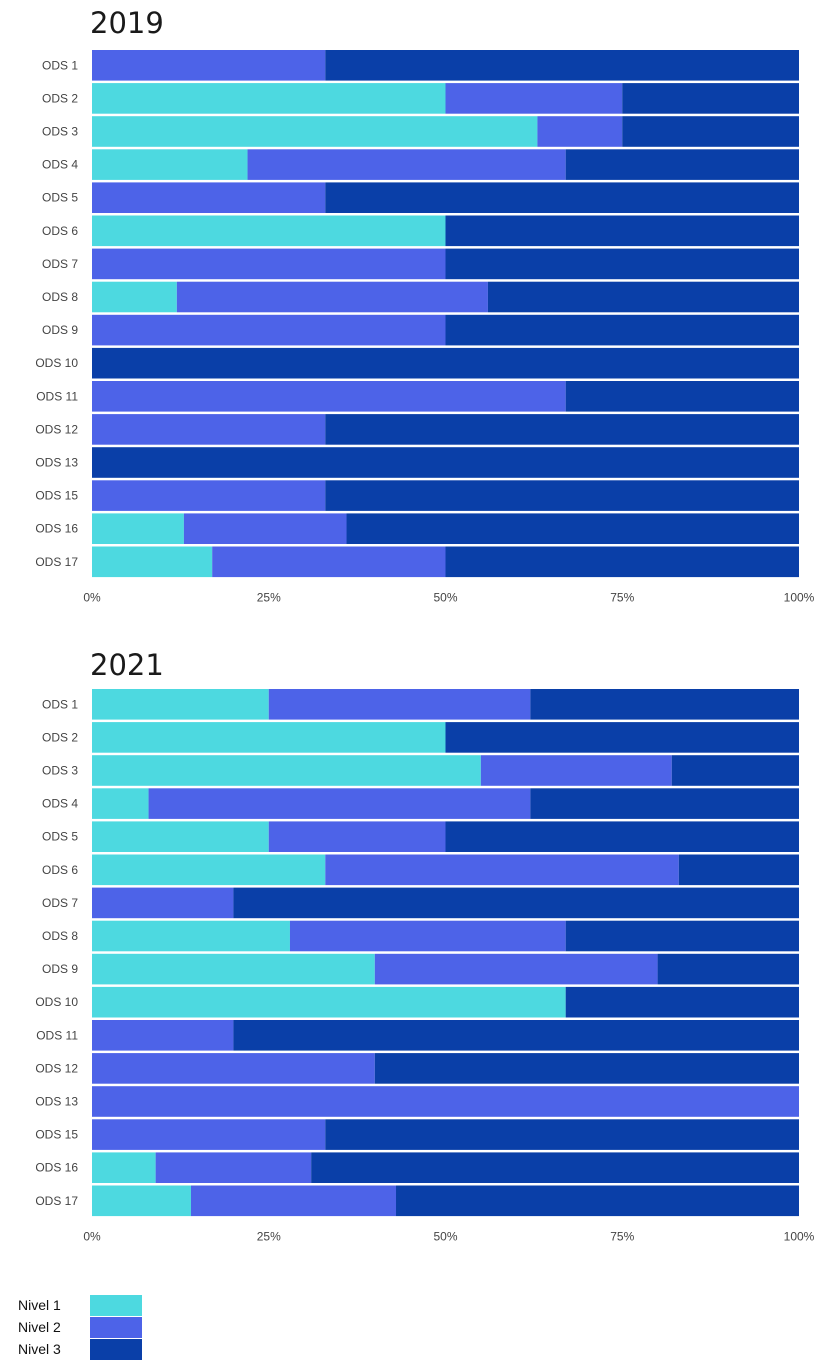  I want to click on legend-label: Nivel 1, so click(39, 1305).